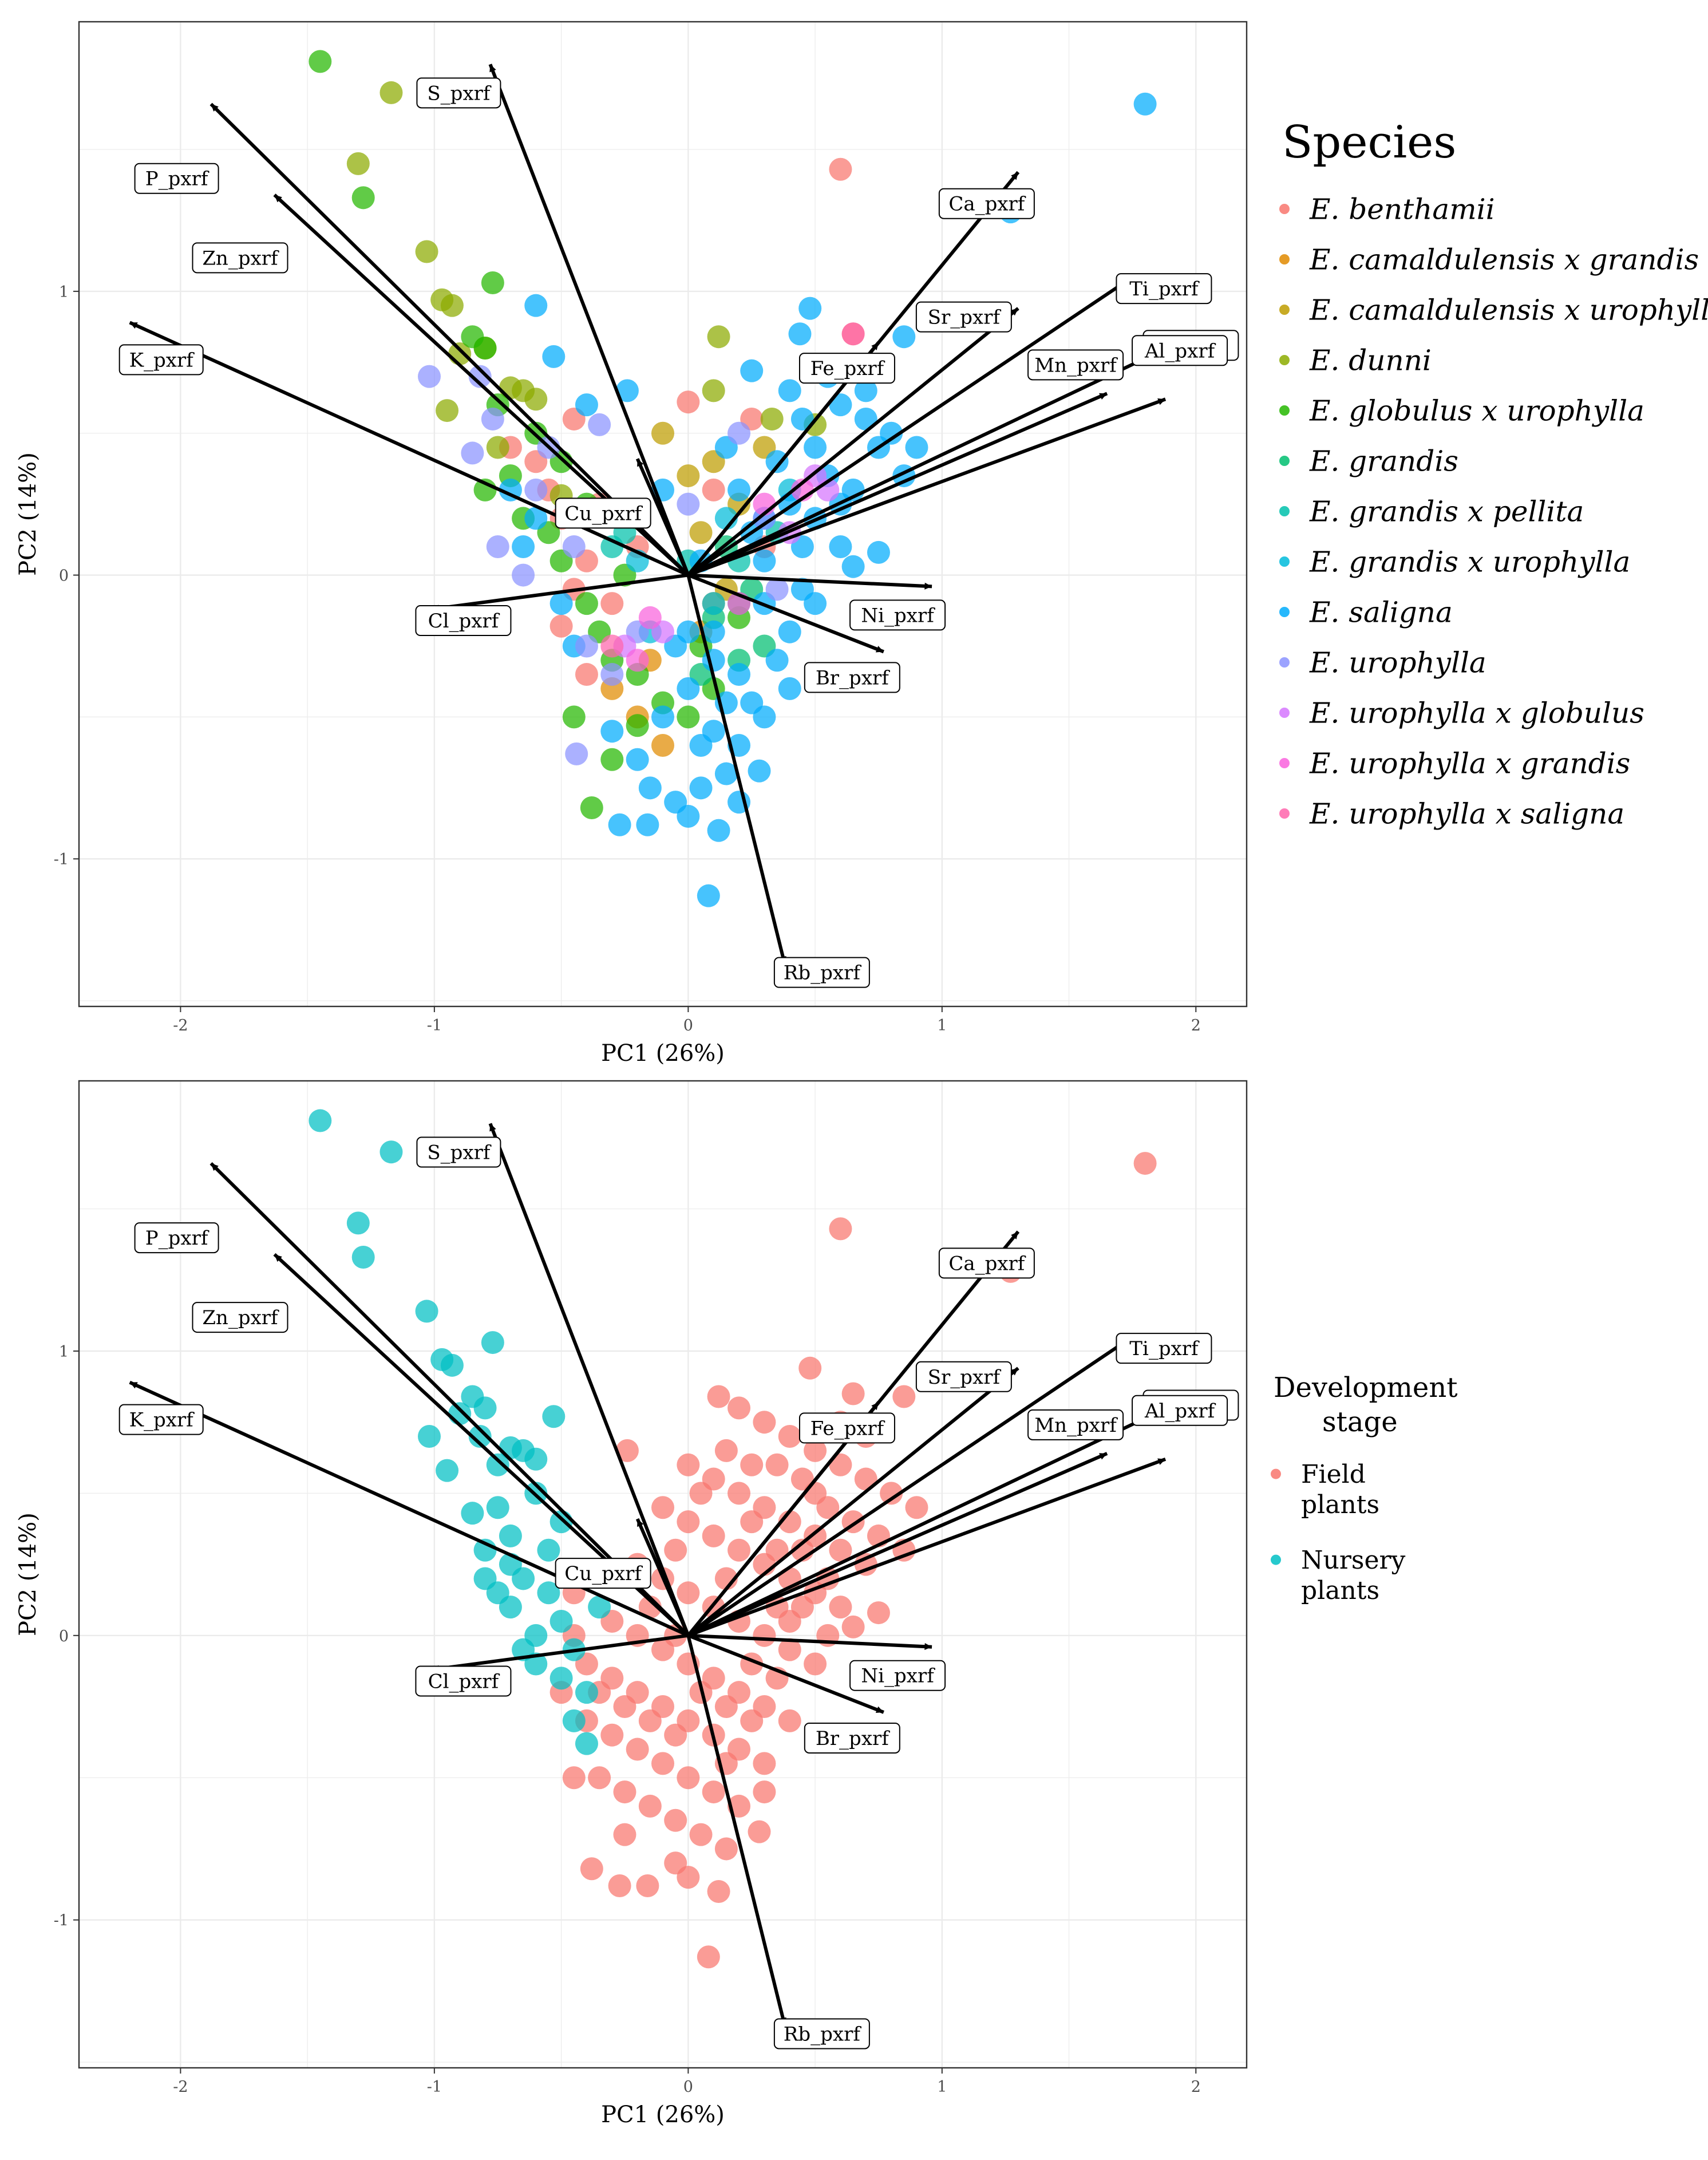 The width and height of the screenshot is (1708, 2160). What do you see at coordinates (177, 178) in the screenshot?
I see `loading-label-p-pxrf: P_pxrf` at bounding box center [177, 178].